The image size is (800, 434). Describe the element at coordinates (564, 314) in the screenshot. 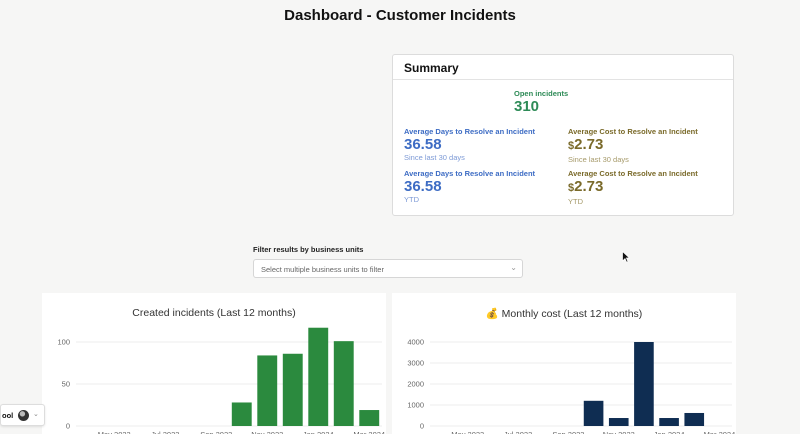

I see `chart-title: 💰 Monthly cost (Last 12 months)` at that location.